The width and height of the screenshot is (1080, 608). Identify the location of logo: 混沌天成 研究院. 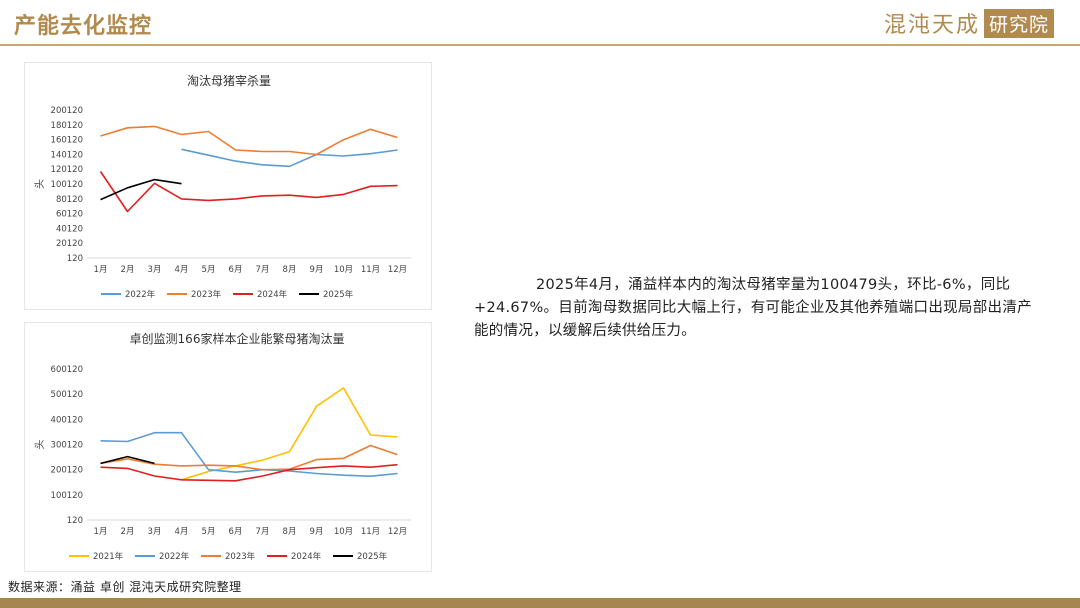
(969, 23).